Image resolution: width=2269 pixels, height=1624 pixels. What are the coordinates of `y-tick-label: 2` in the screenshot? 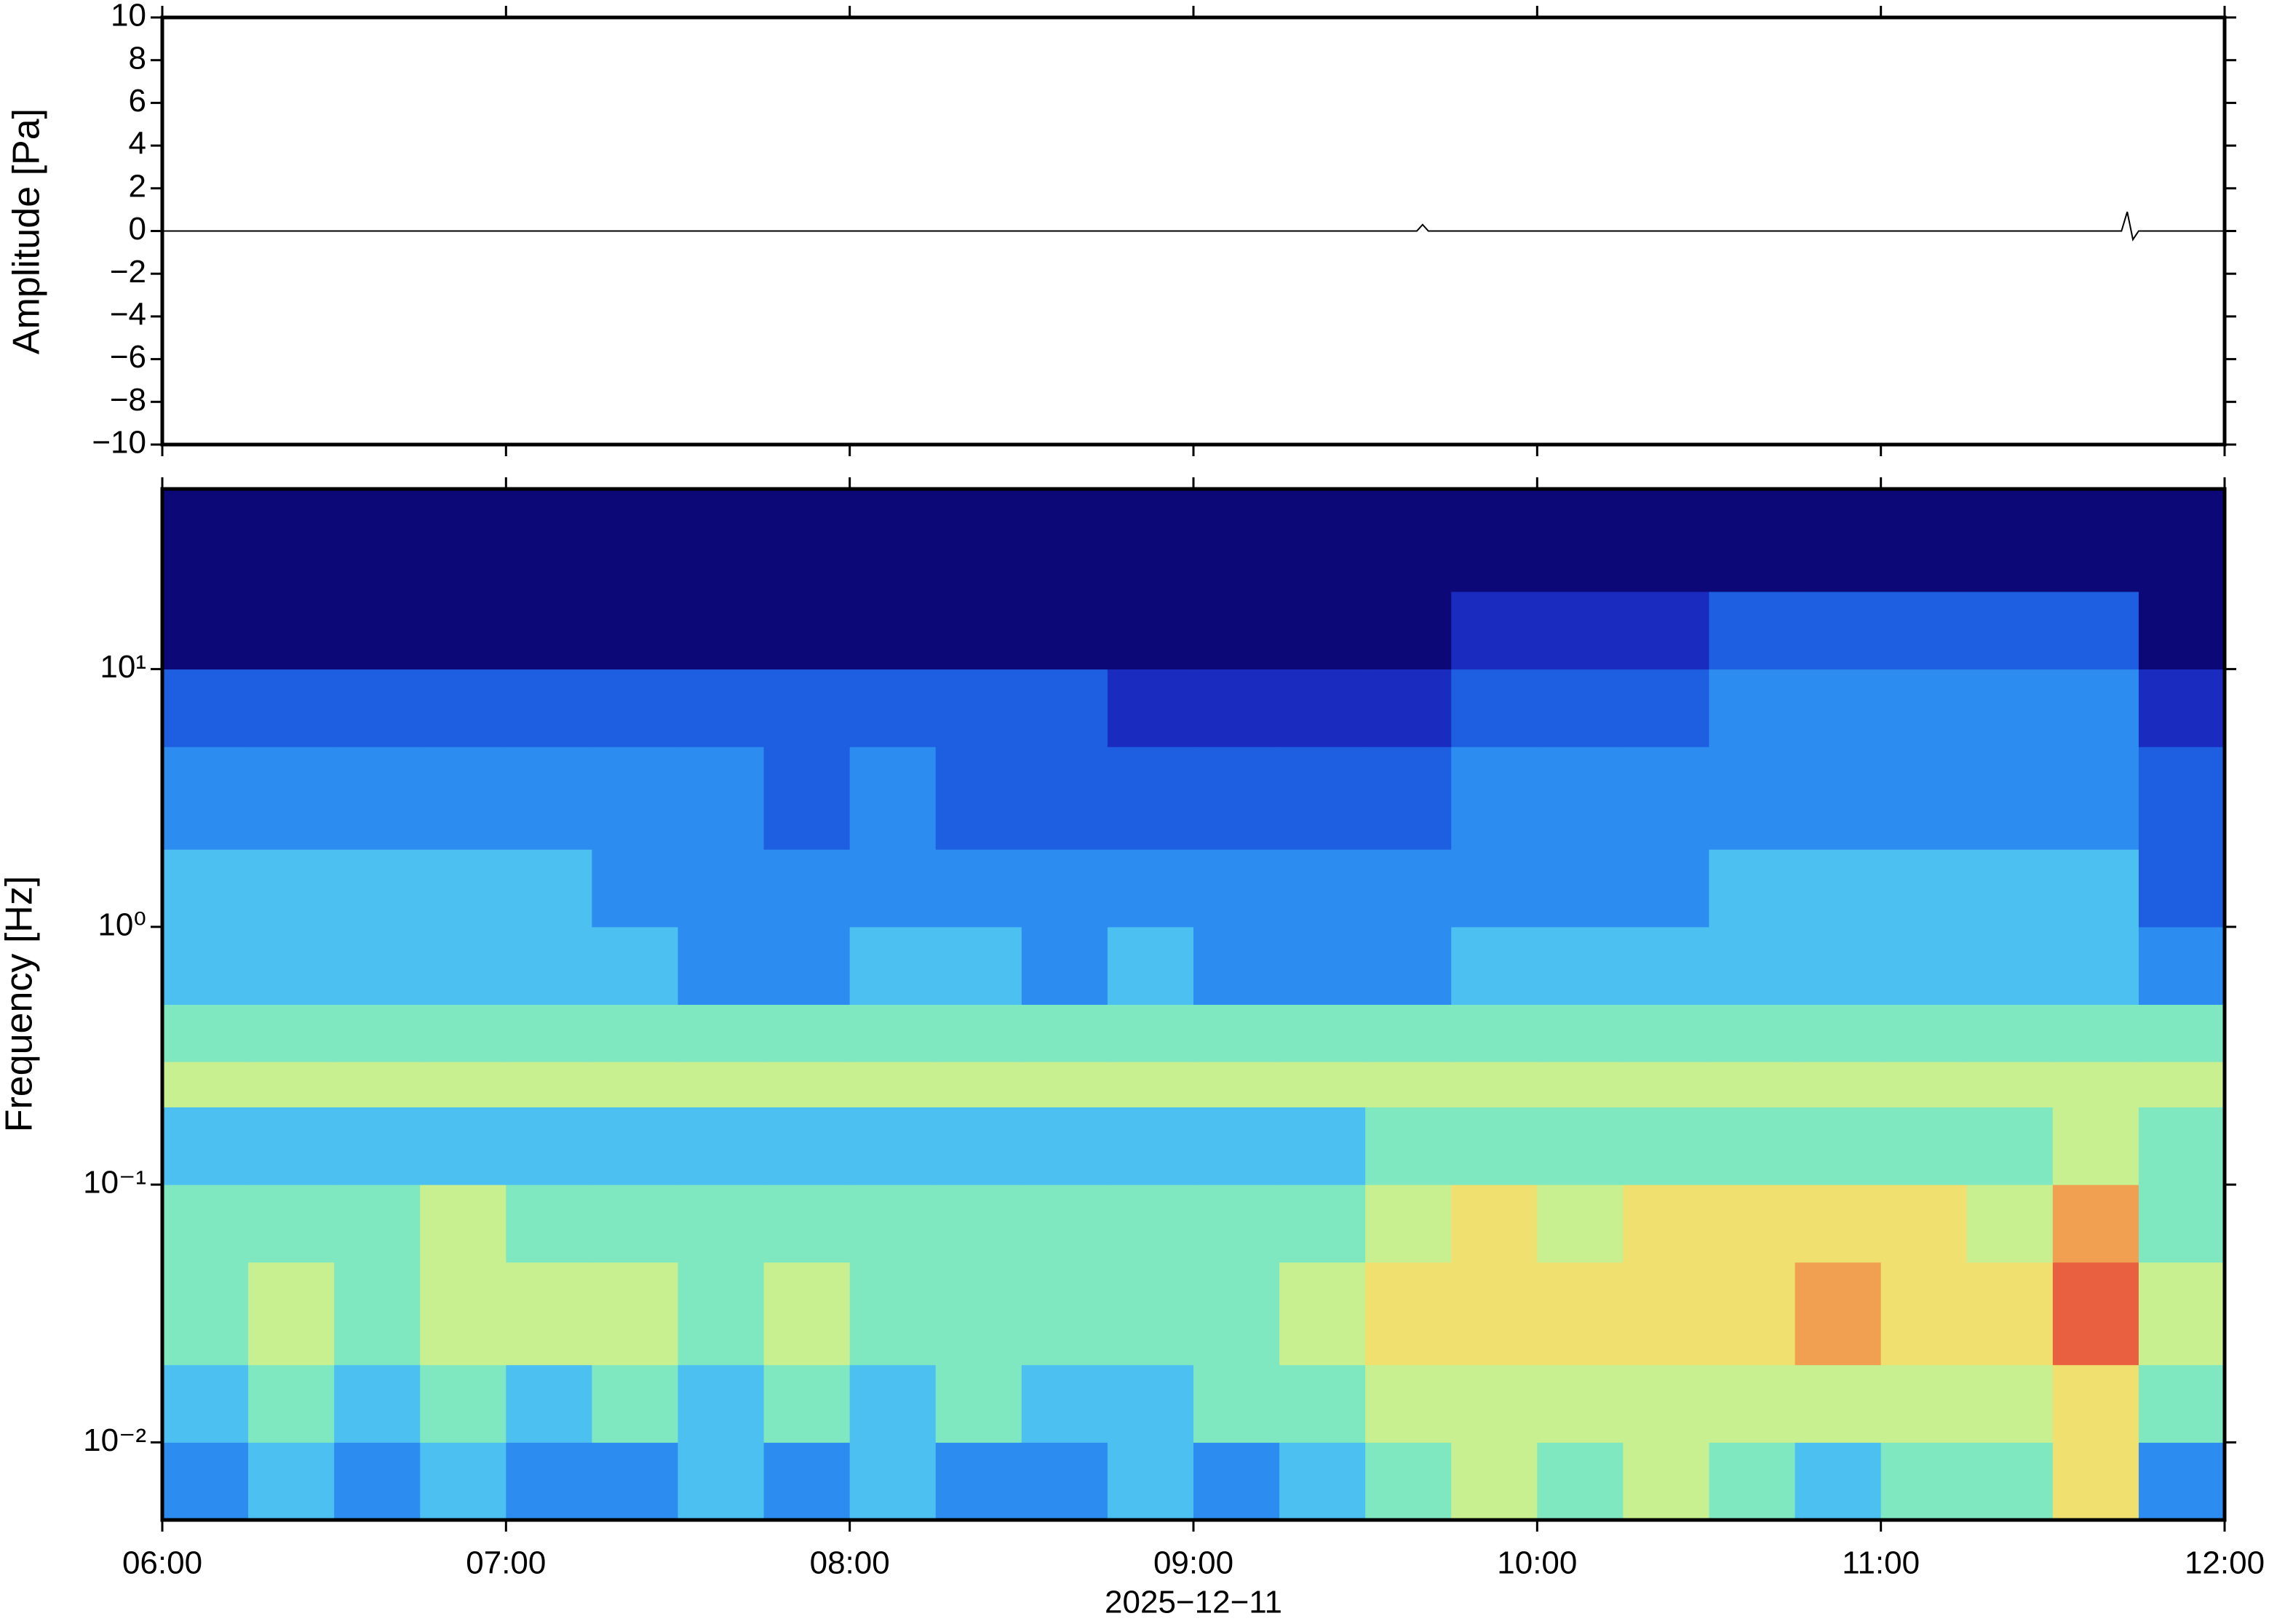 It's located at (137, 186).